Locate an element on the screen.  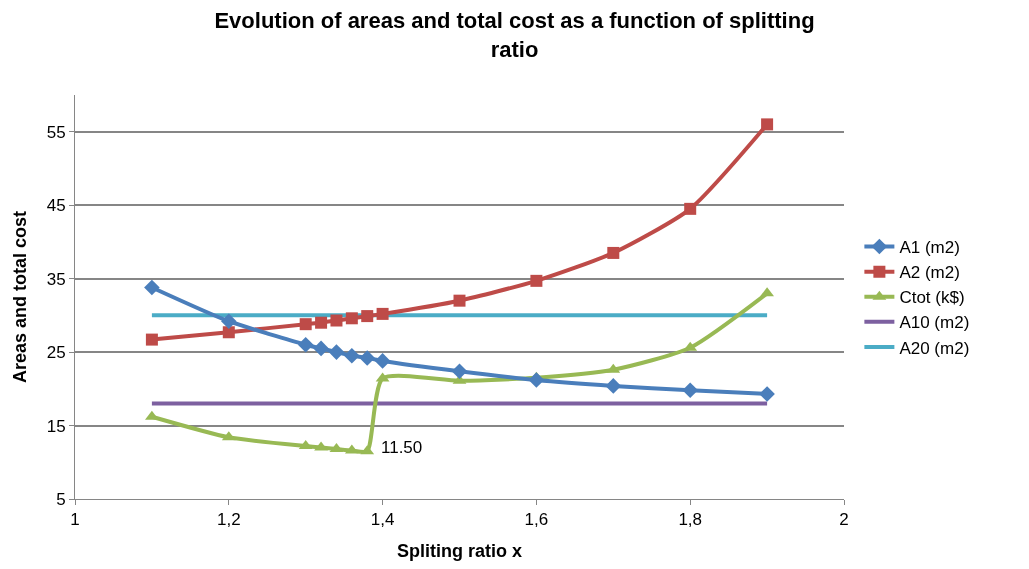
y-tick-label: 5 is located at coordinates (61, 499).